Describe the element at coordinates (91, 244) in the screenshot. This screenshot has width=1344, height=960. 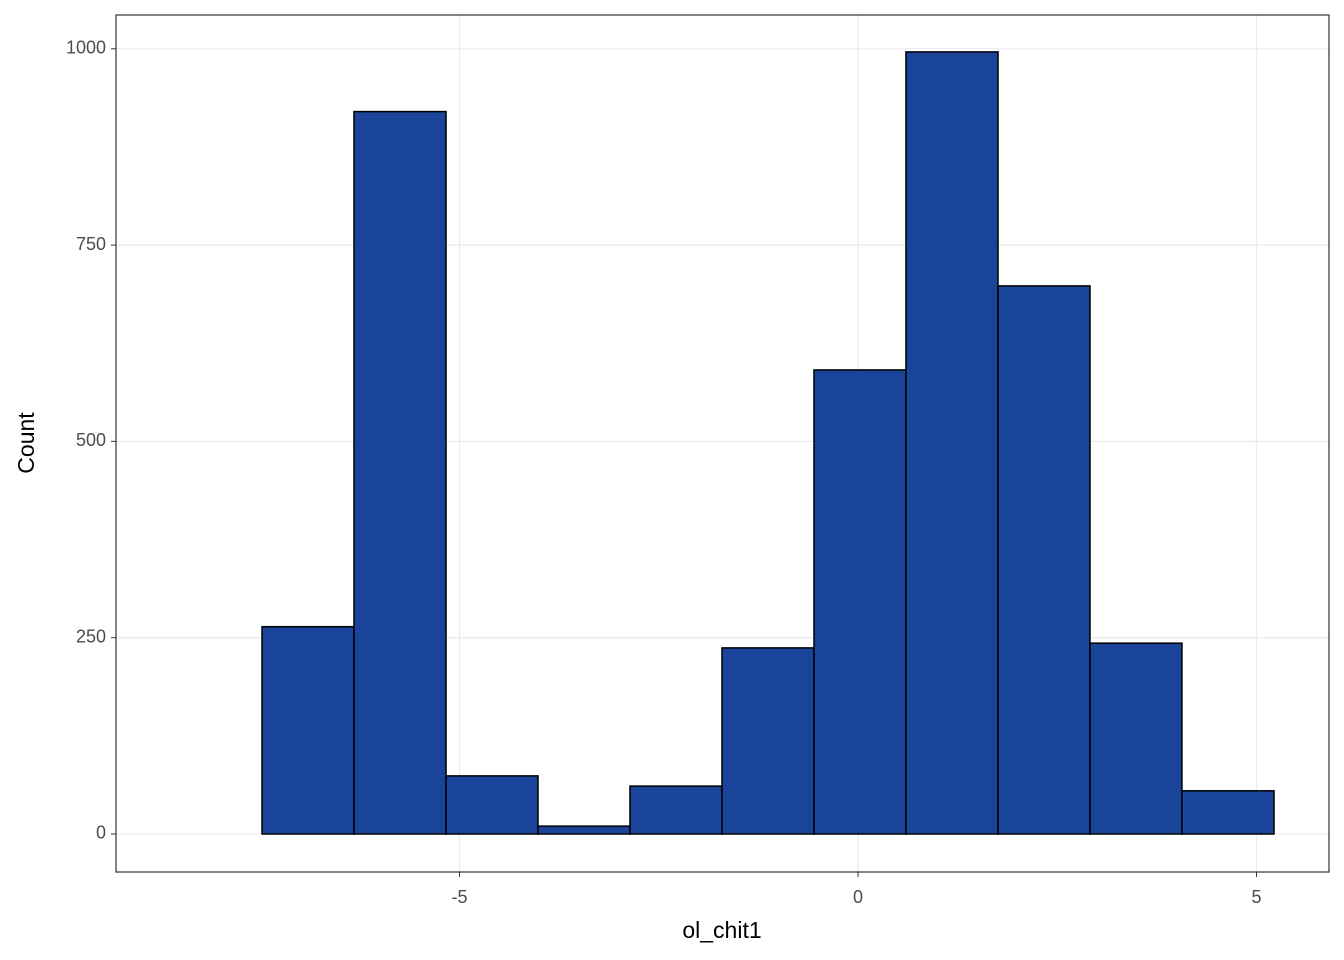
I see `y-tick-label: 750` at that location.